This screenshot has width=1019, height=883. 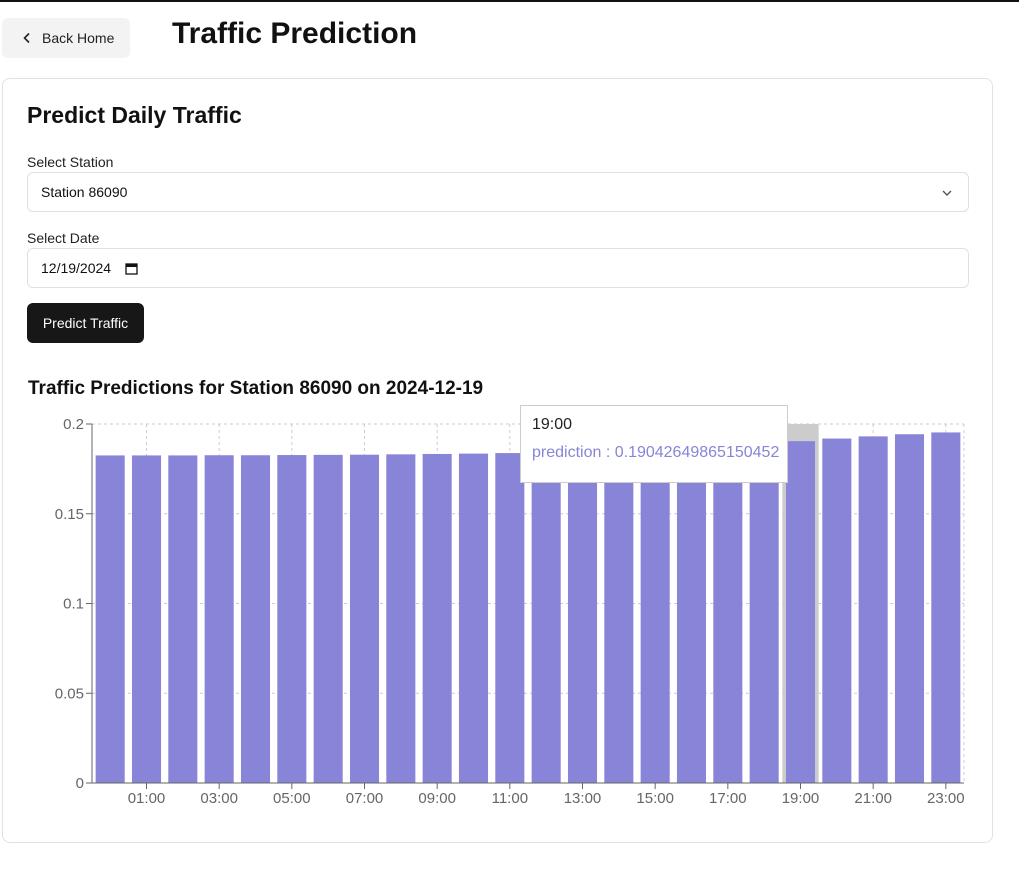 I want to click on chevron-down-icon, so click(x=947, y=193).